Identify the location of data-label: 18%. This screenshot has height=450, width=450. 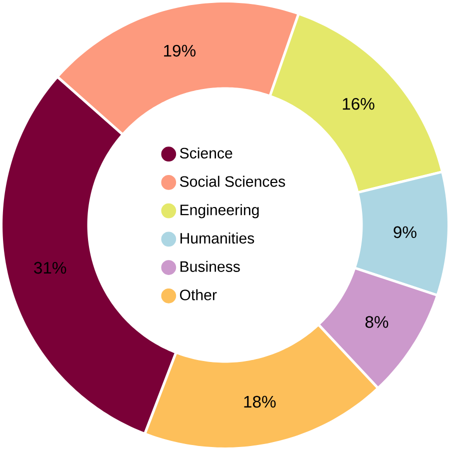
(260, 402).